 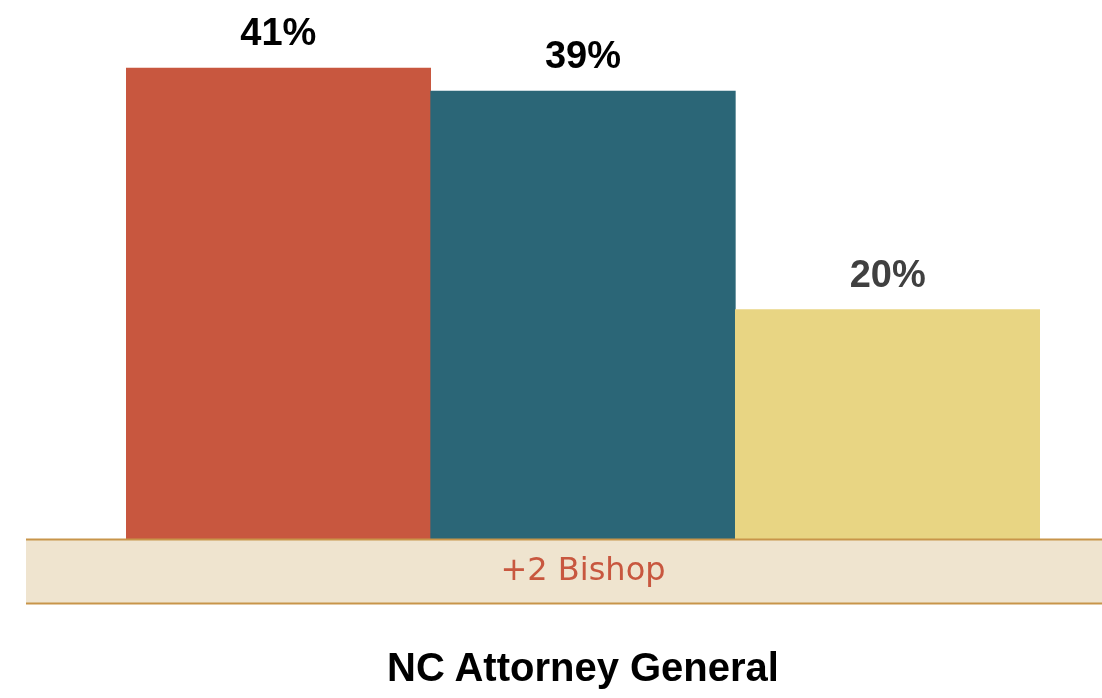 What do you see at coordinates (583, 568) in the screenshot?
I see `text: +2 Bishop` at bounding box center [583, 568].